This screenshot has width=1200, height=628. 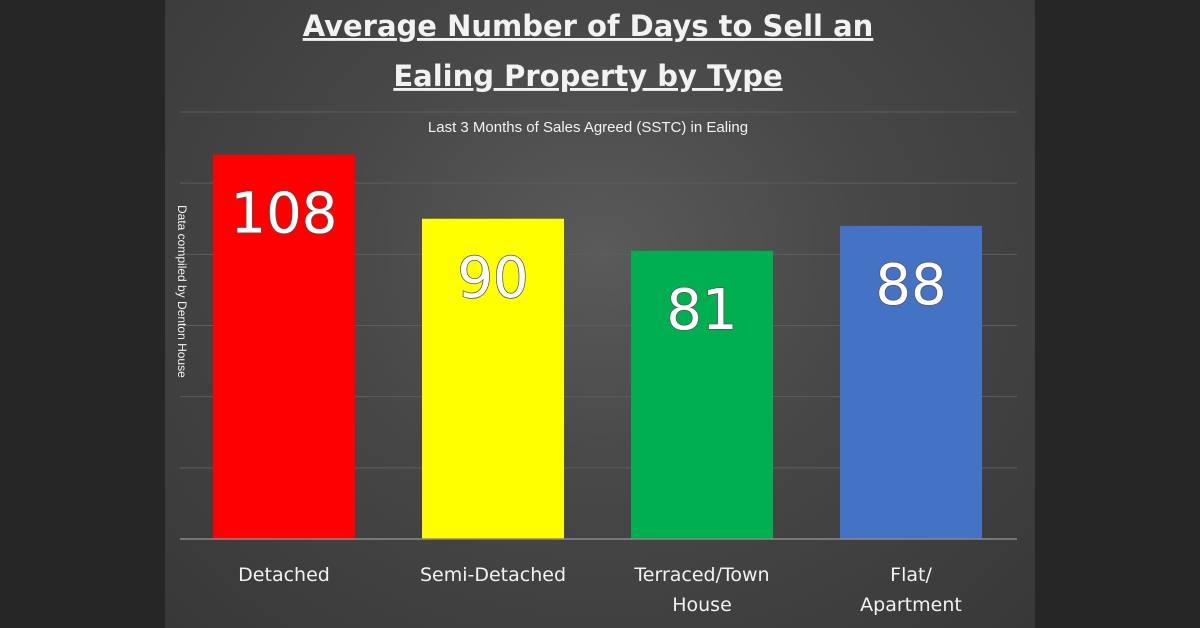 I want to click on chart-title-line-2: Ealing Property by Type, so click(x=587, y=76).